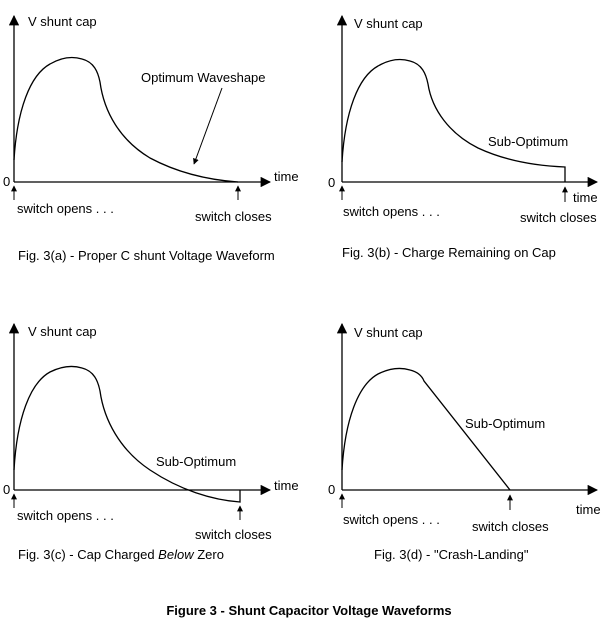 Image resolution: width=609 pixels, height=628 pixels. I want to click on panel-a-end-label: switch closes, so click(233, 216).